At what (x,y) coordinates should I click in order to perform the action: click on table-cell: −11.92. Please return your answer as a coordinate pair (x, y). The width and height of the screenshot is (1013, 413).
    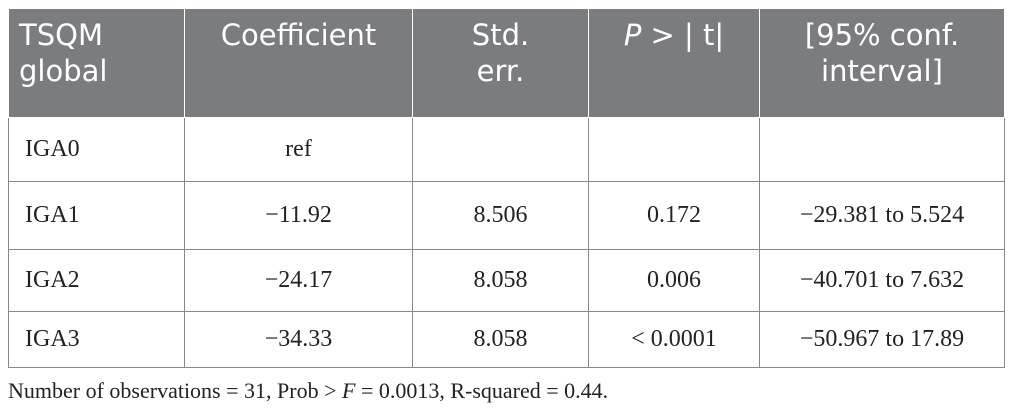
    Looking at the image, I should click on (298, 215).